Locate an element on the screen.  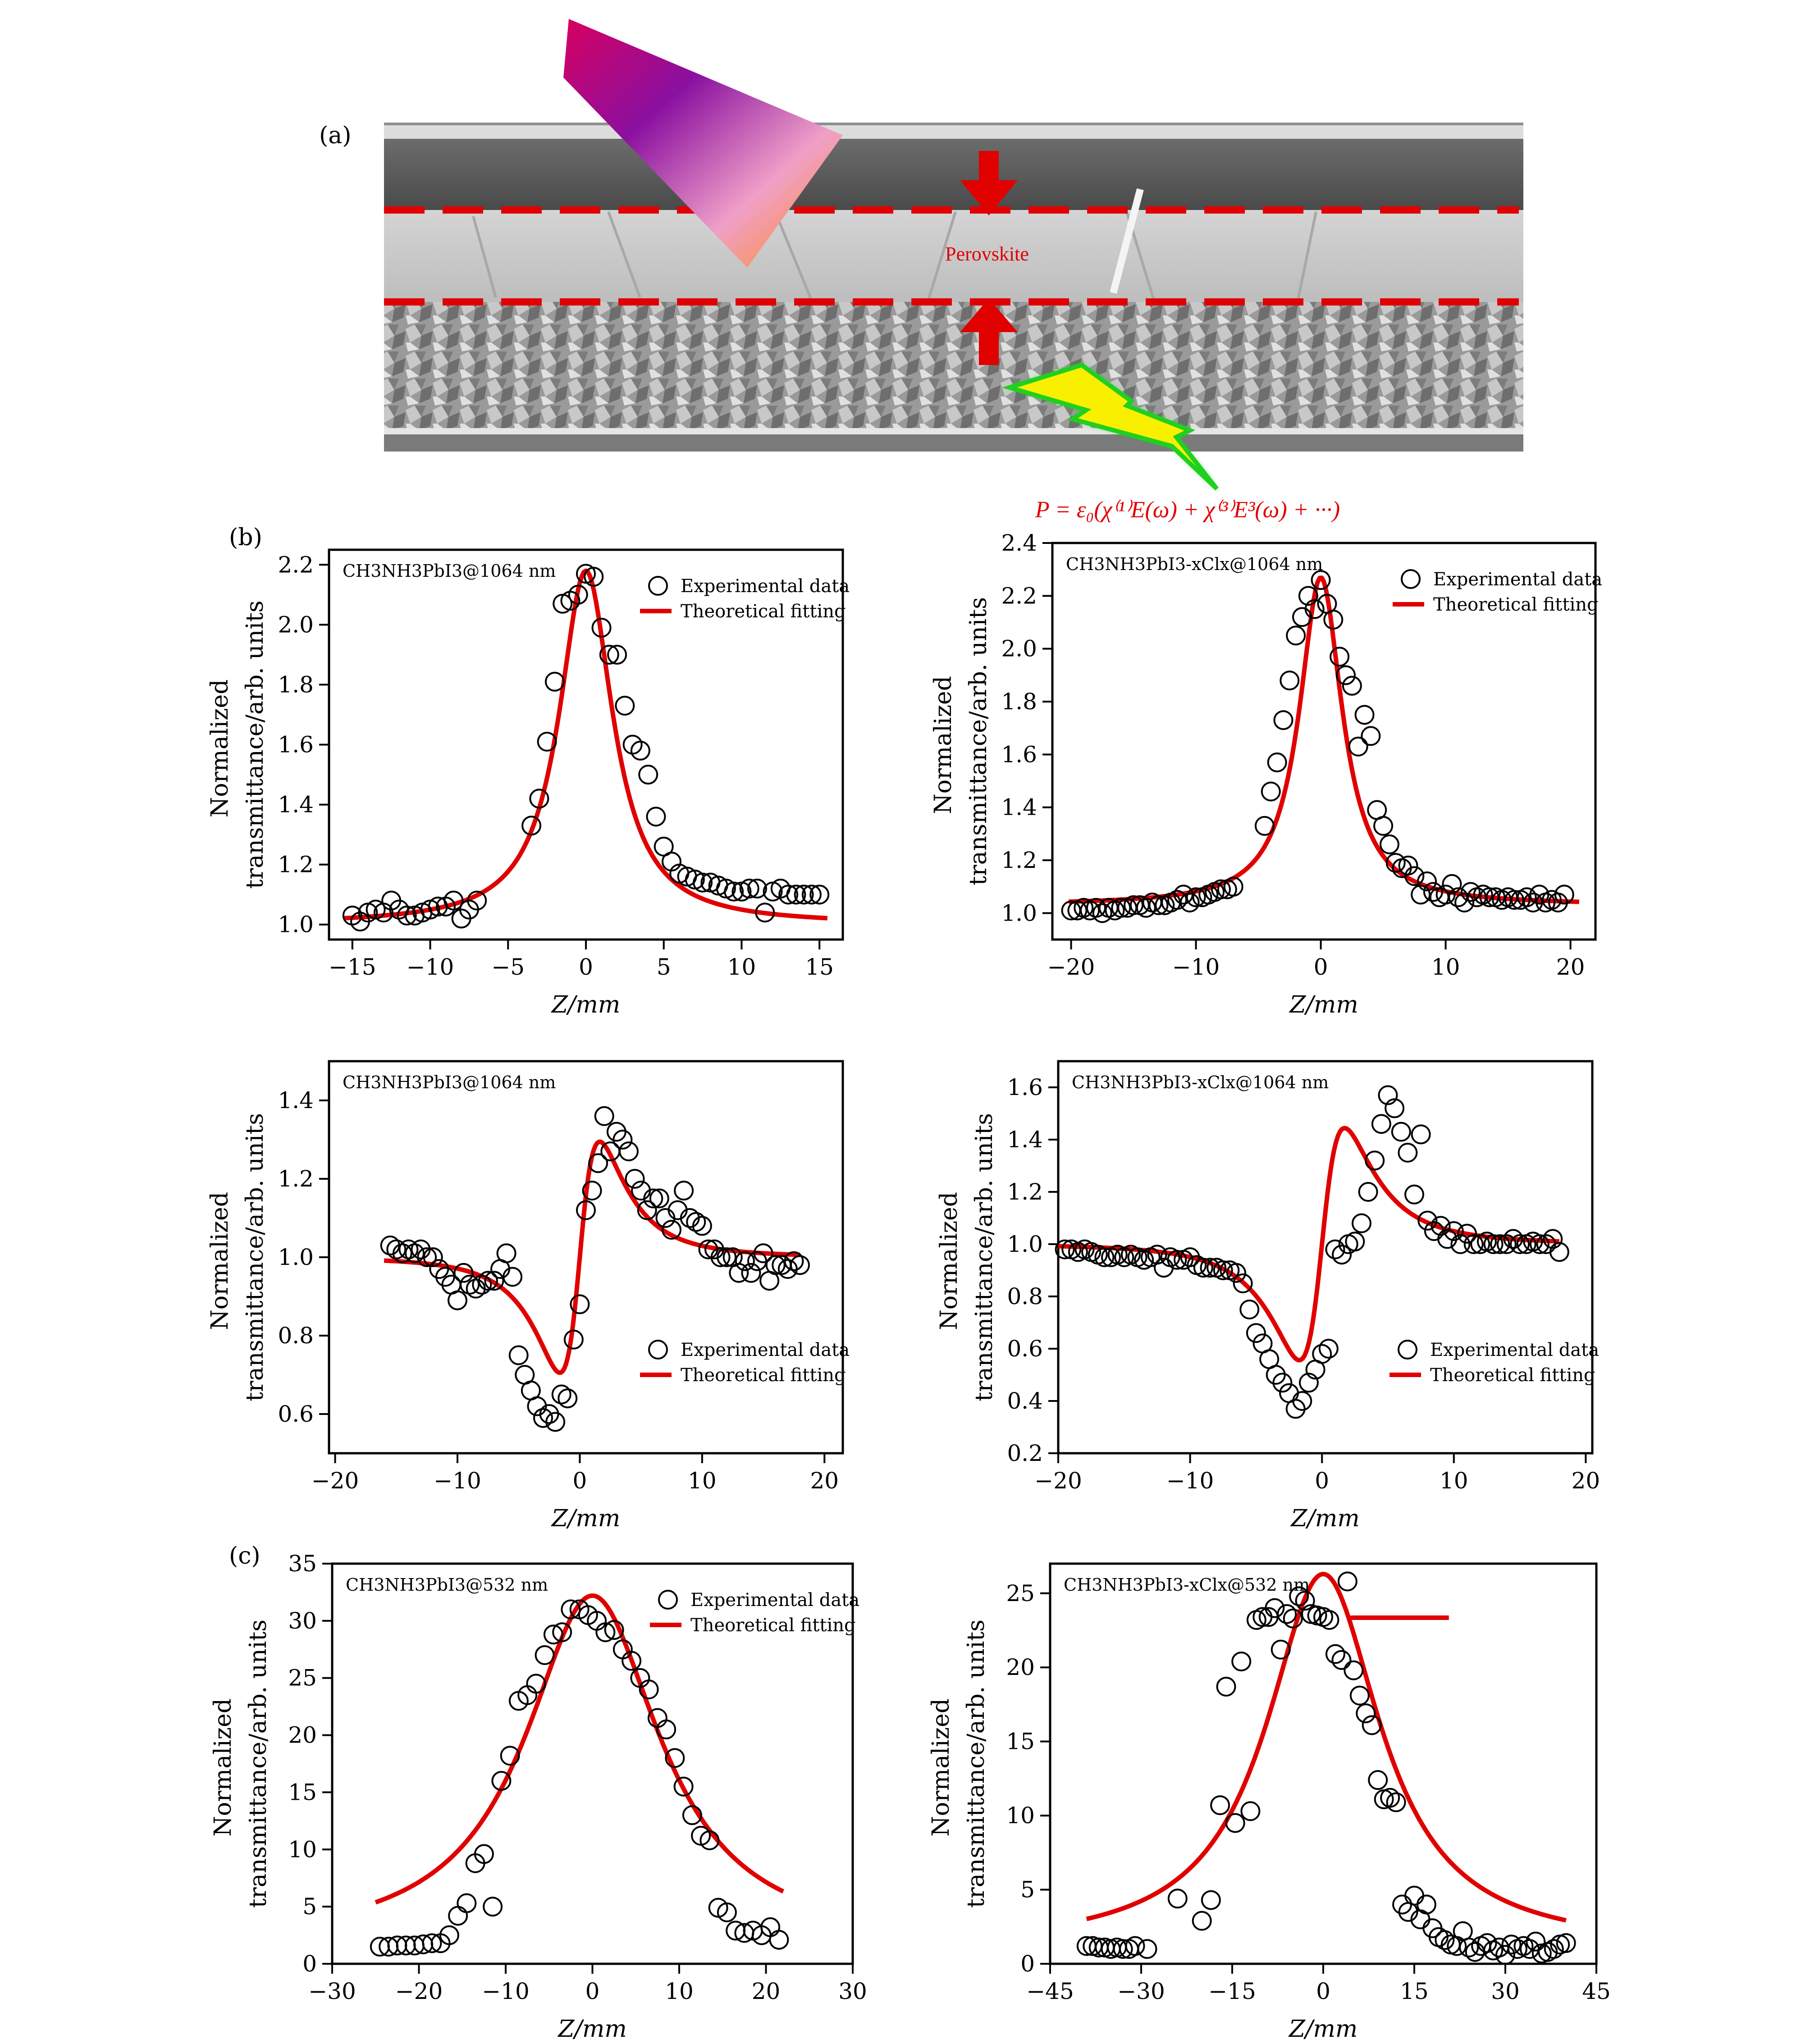
y-axis-label: Normalized transmittance/arb. units is located at coordinates (241, 1764).